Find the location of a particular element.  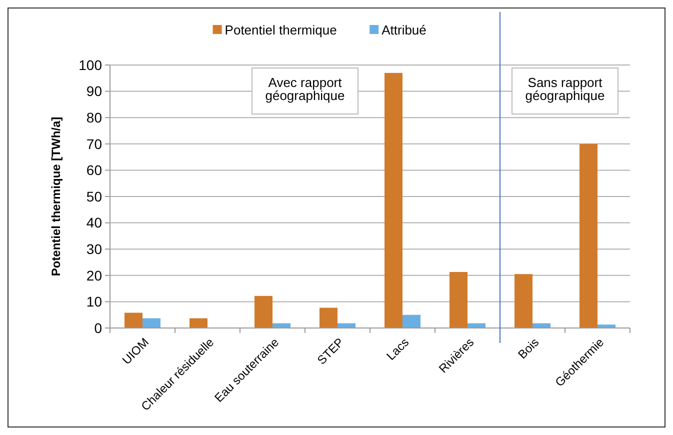

x-tick-label: Bois is located at coordinates (528, 348).